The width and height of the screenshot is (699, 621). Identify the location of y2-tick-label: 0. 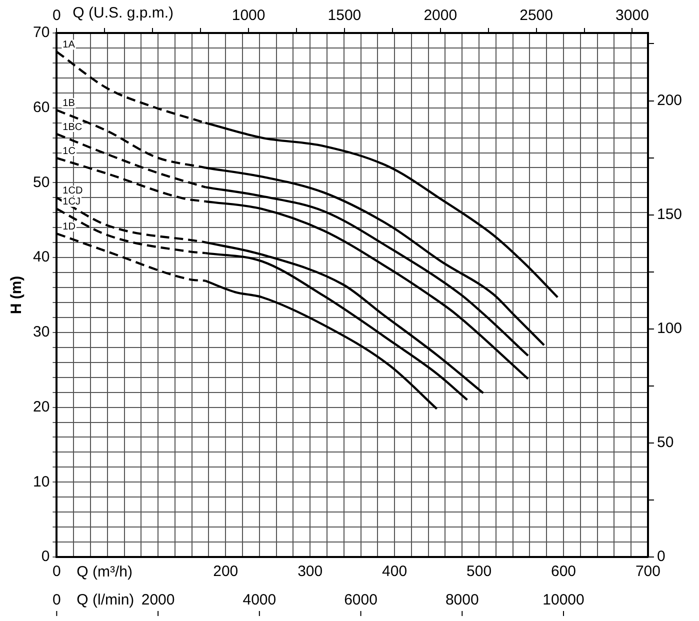
(661, 557).